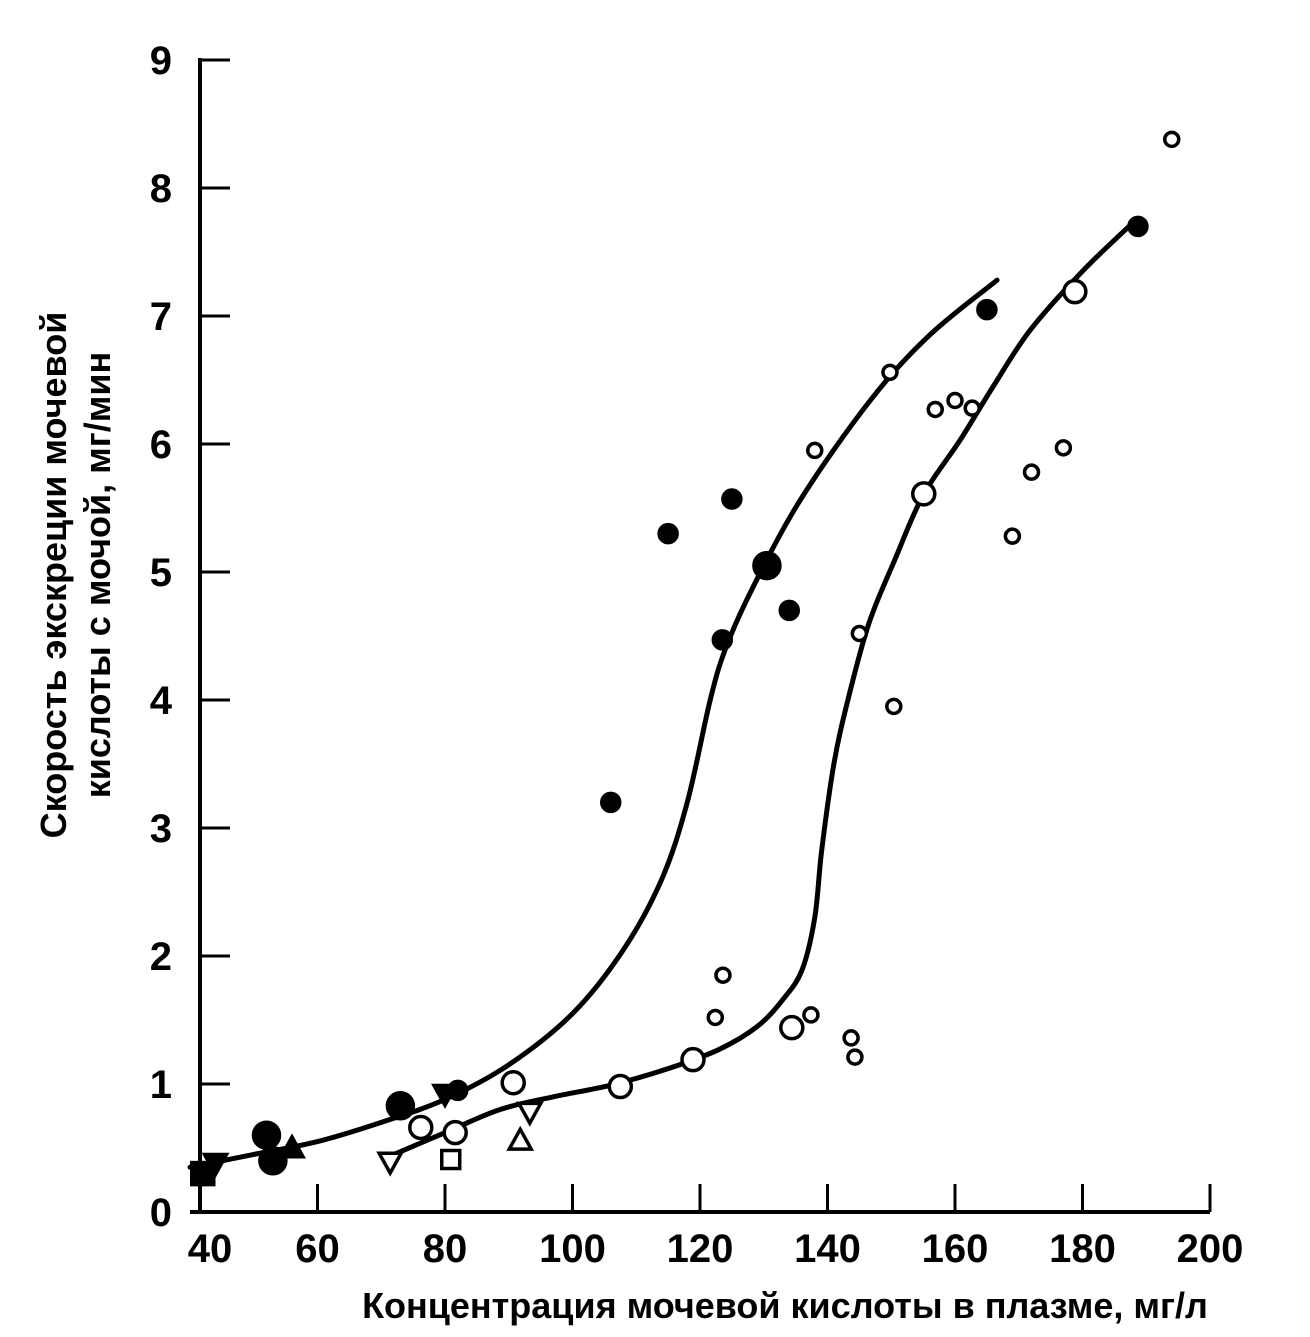 The height and width of the screenshot is (1337, 1310). What do you see at coordinates (520, 1138) in the screenshot?
I see `open-triangle-up-point` at bounding box center [520, 1138].